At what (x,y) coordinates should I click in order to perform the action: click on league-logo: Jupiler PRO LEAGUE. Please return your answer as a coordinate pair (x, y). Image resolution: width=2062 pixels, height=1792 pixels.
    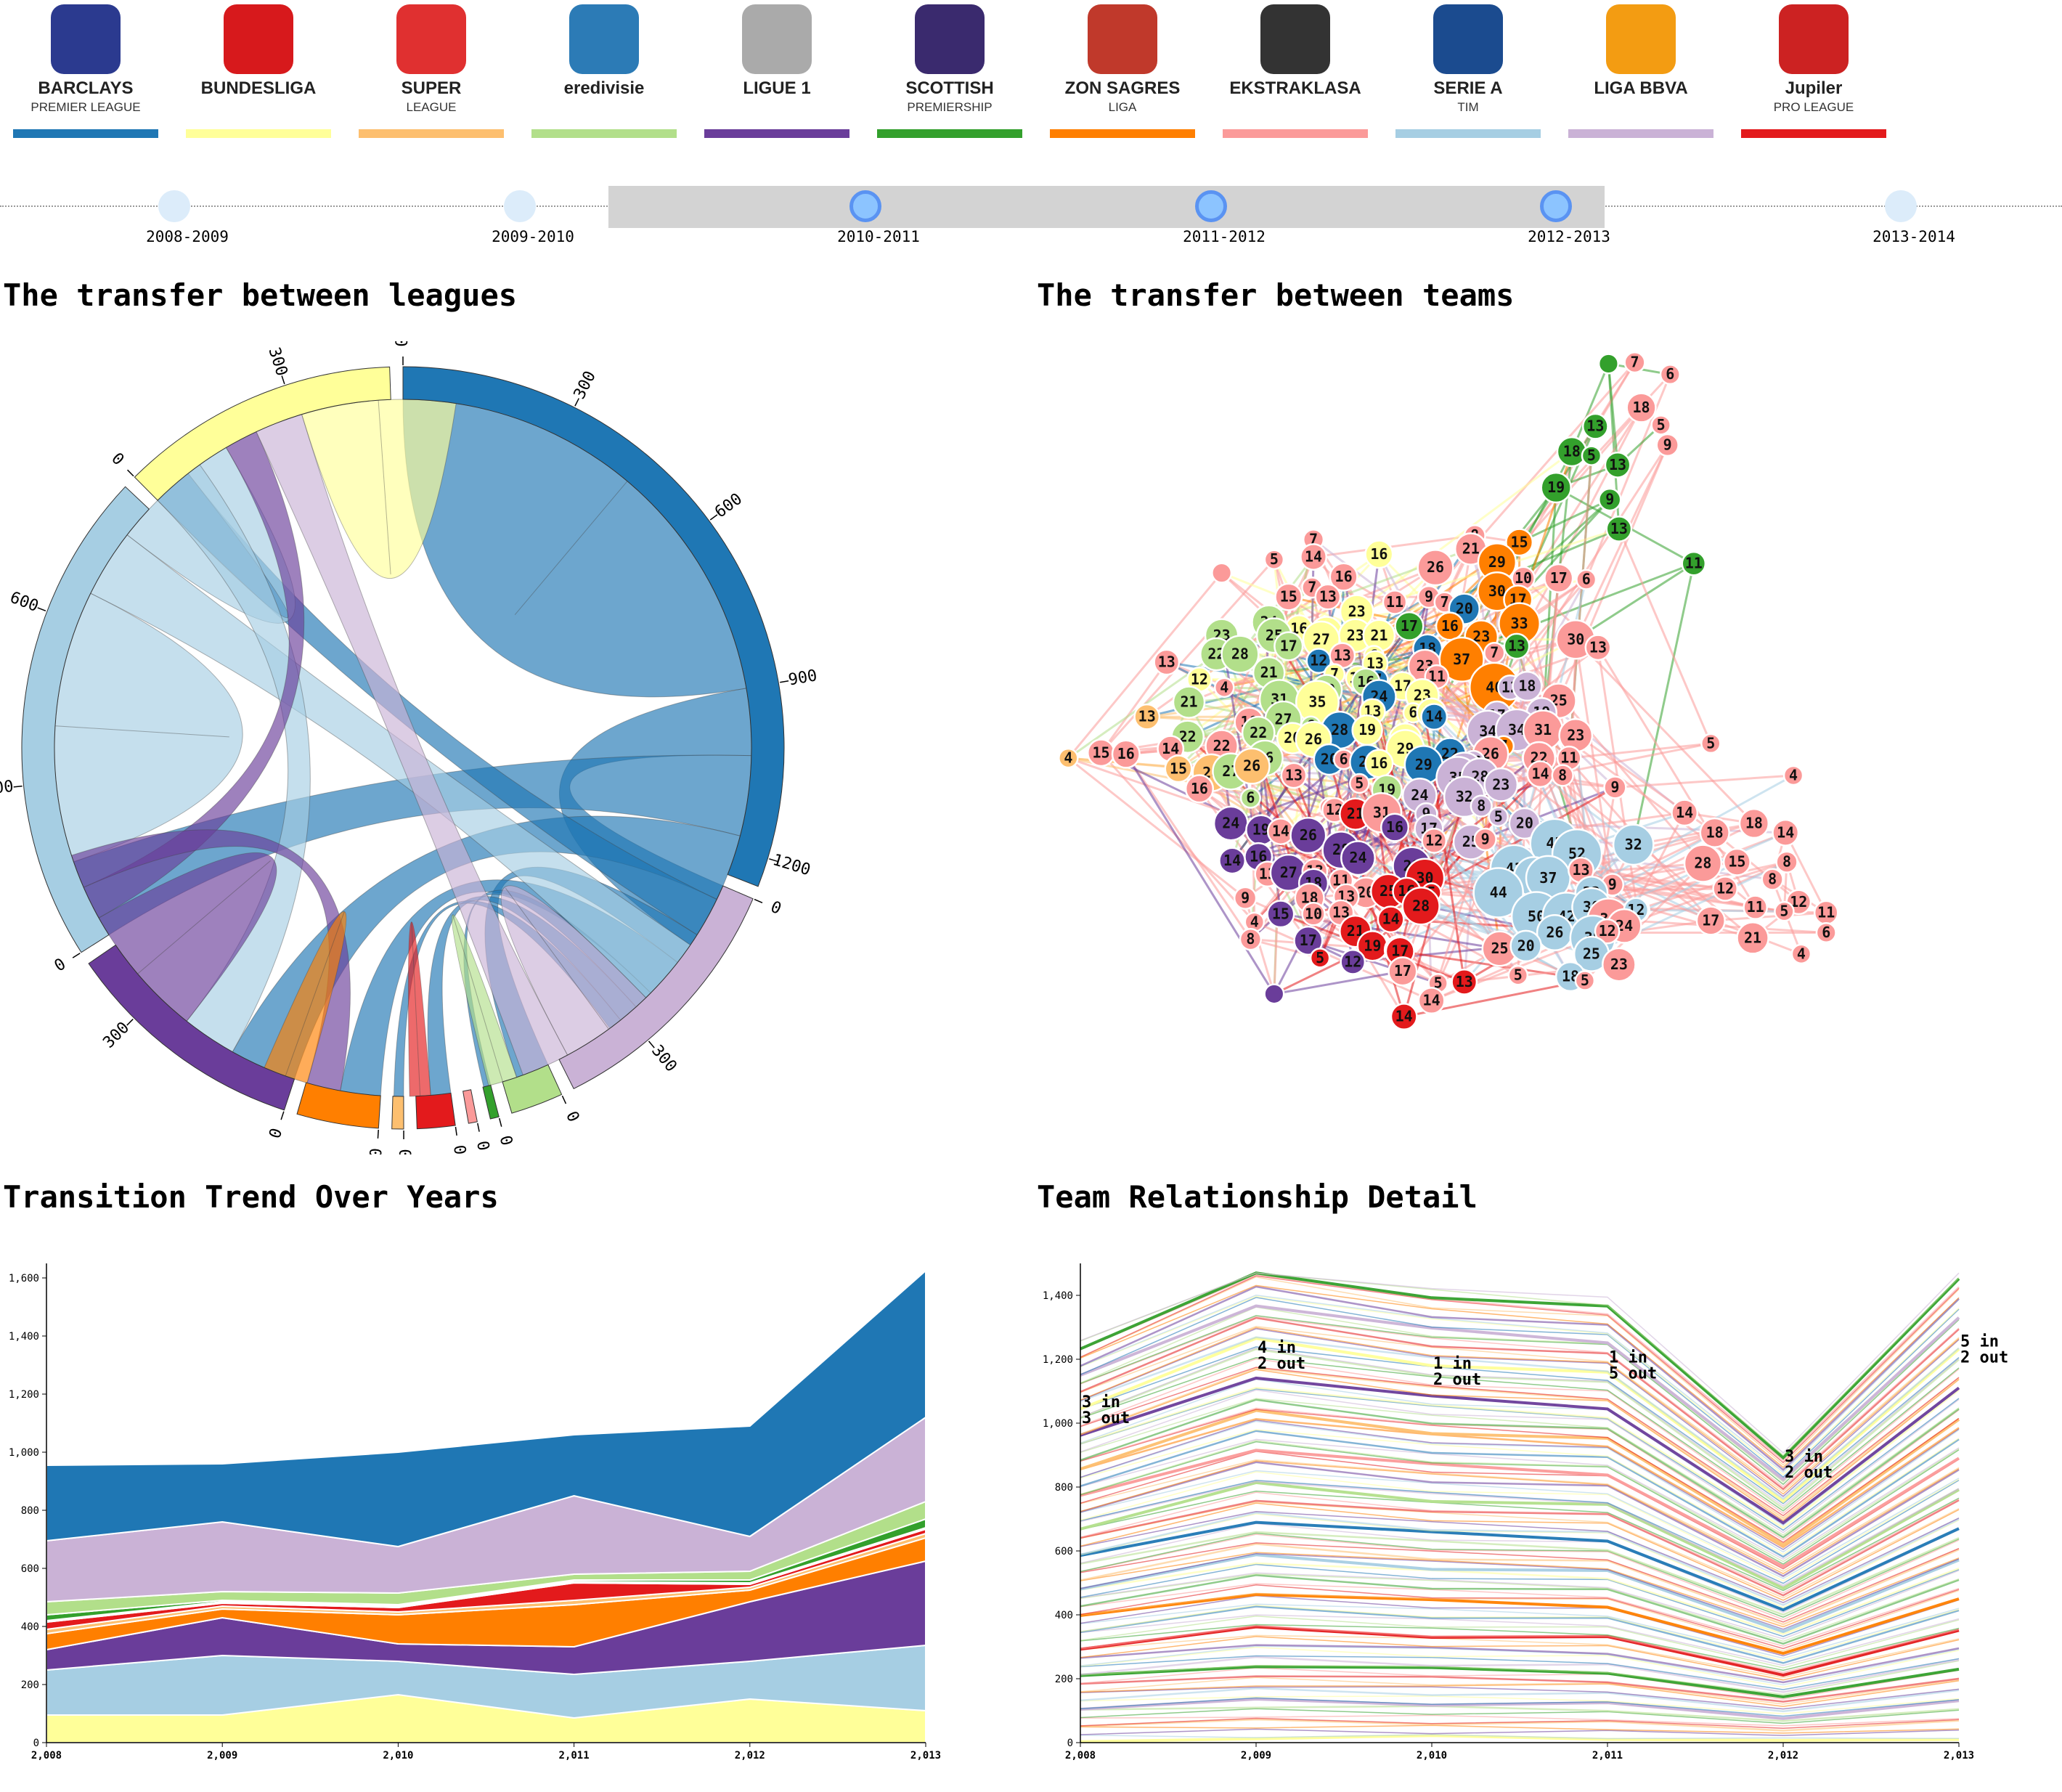
    Looking at the image, I should click on (1814, 69).